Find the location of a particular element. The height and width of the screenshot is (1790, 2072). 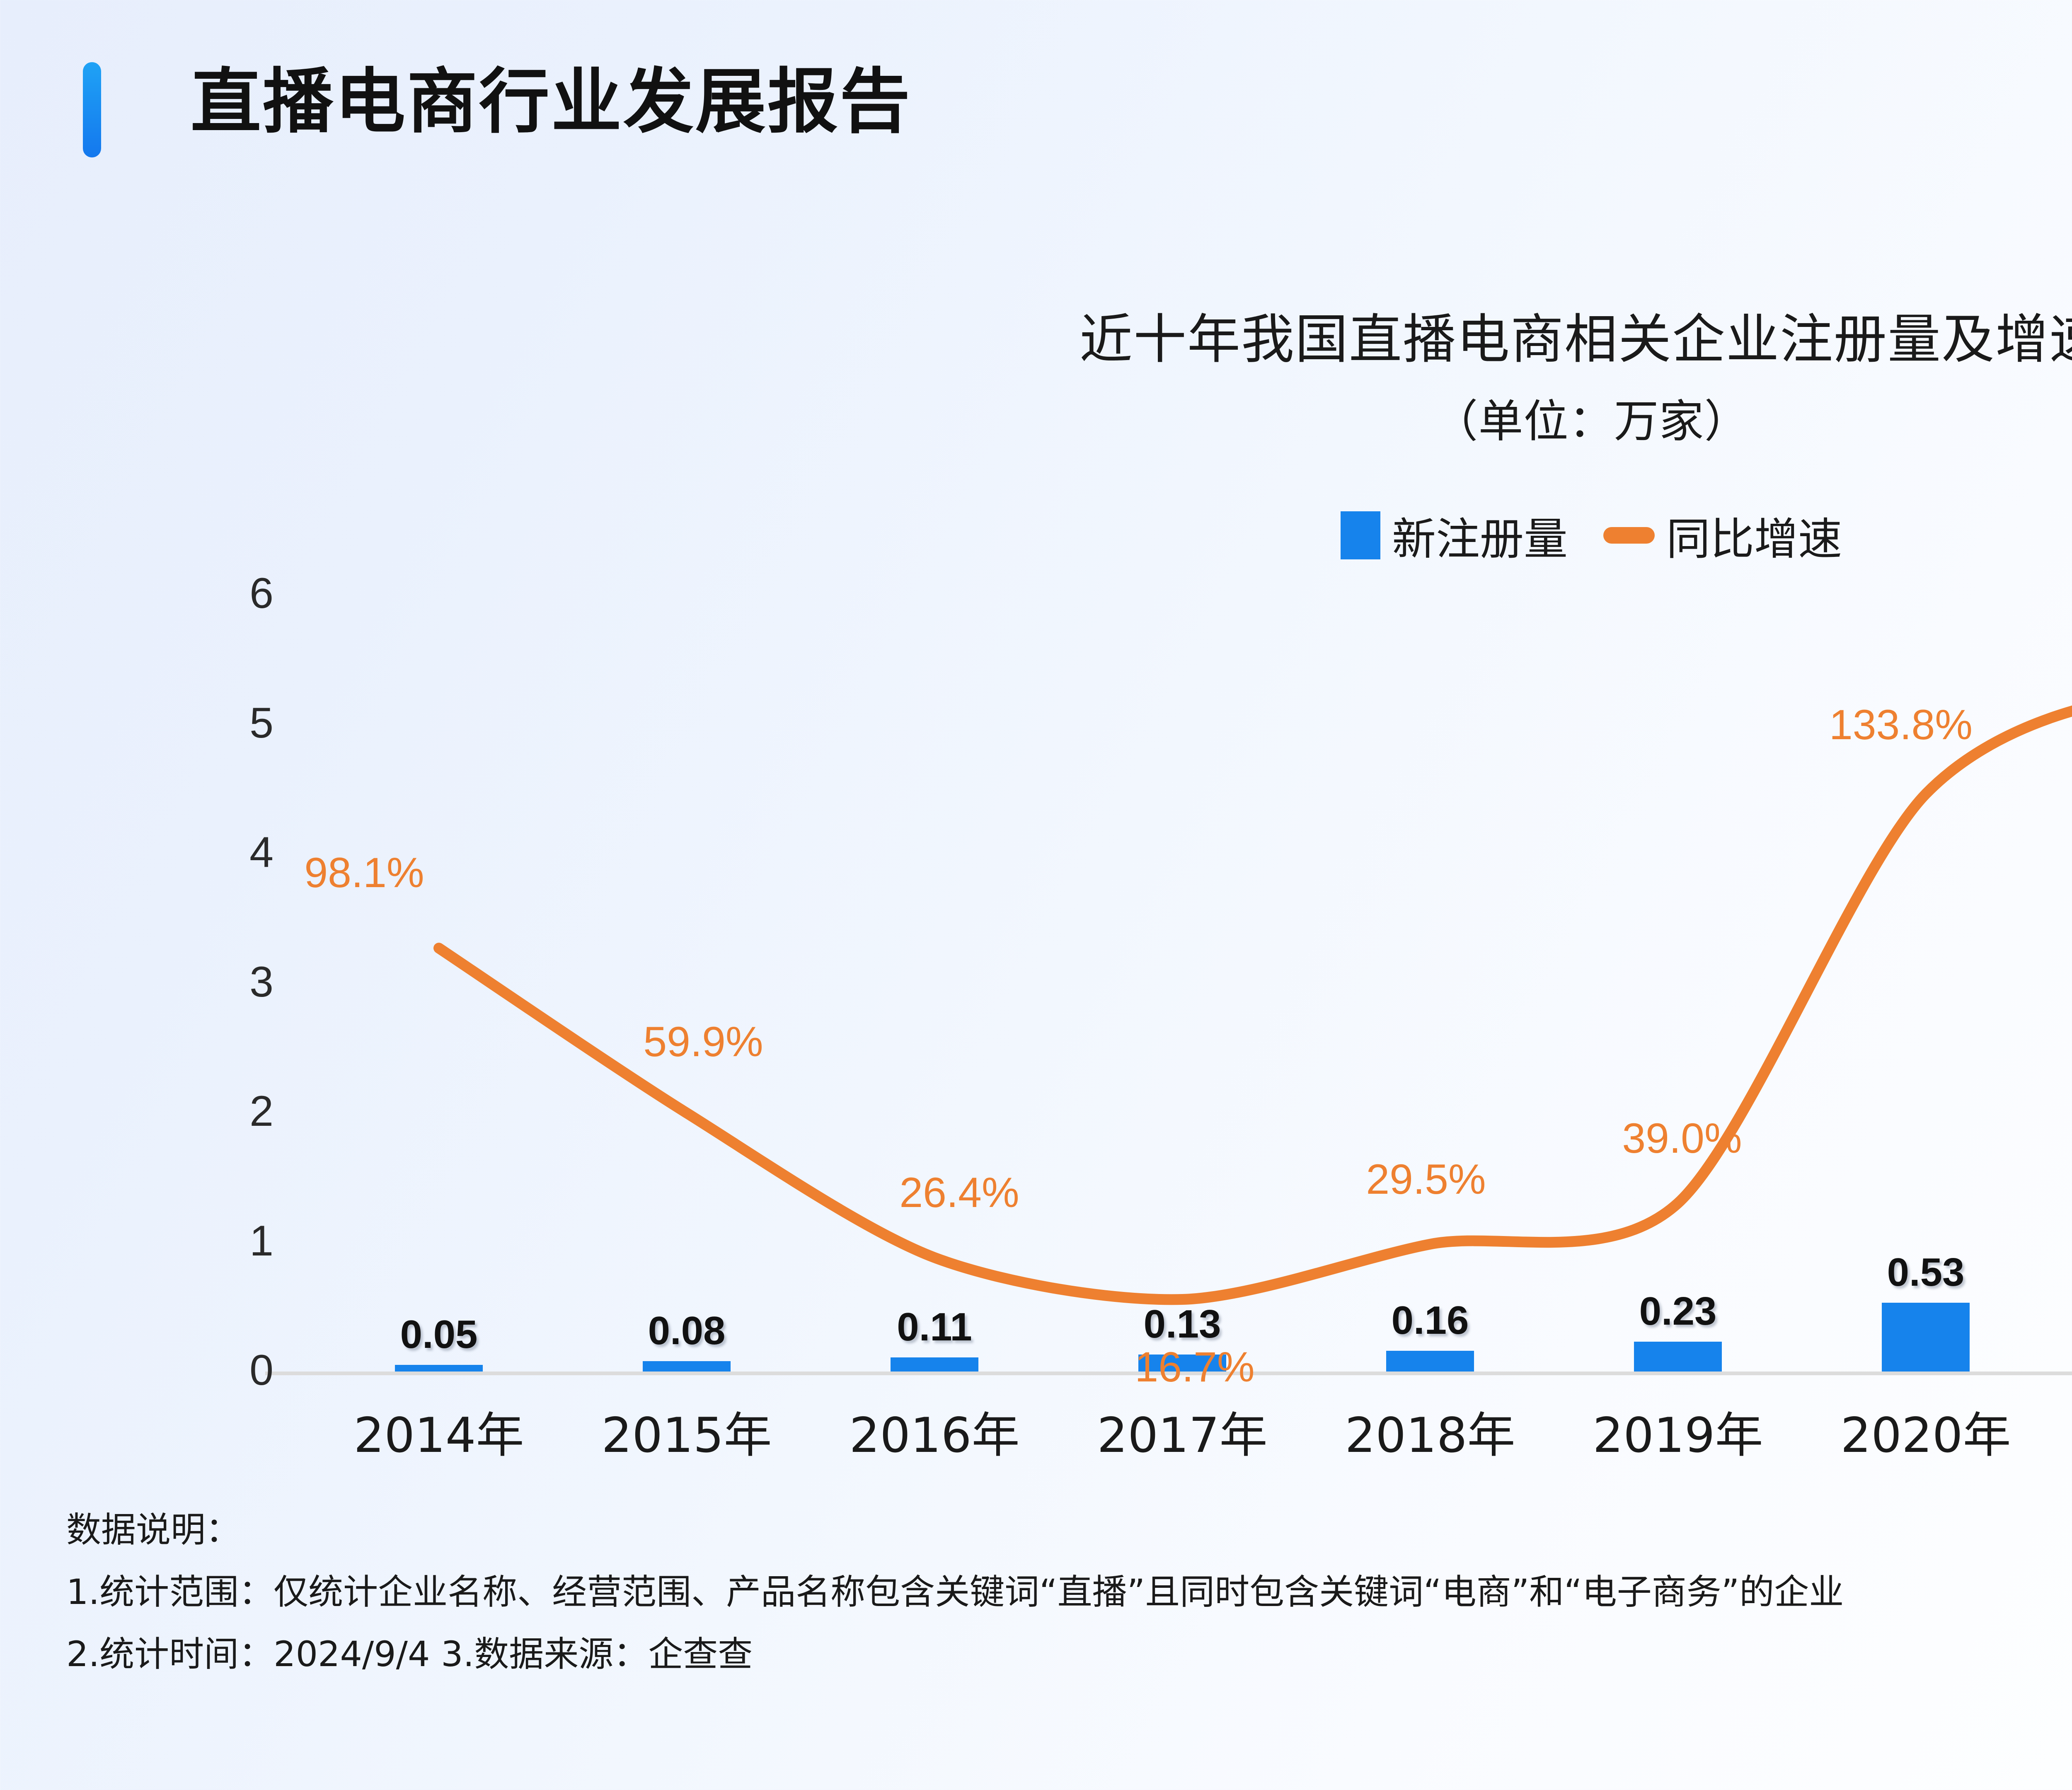

legend-label-line: 同比增速 is located at coordinates (1754, 539).